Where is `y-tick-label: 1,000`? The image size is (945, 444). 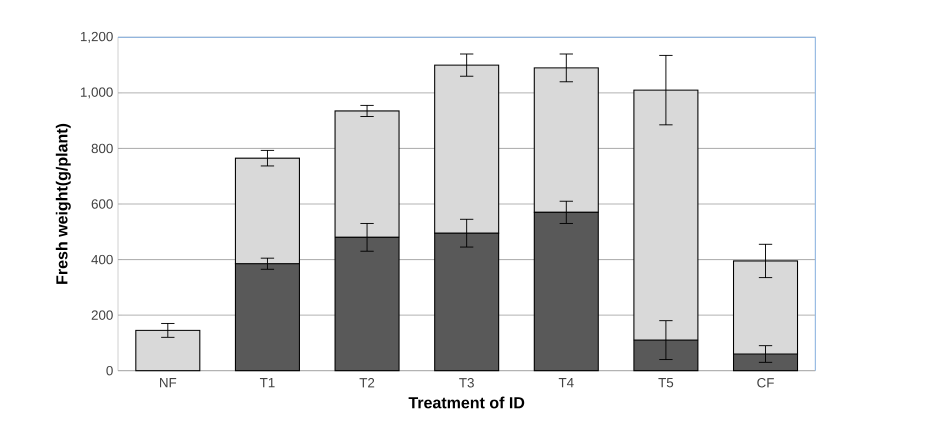 y-tick-label: 1,000 is located at coordinates (96, 92).